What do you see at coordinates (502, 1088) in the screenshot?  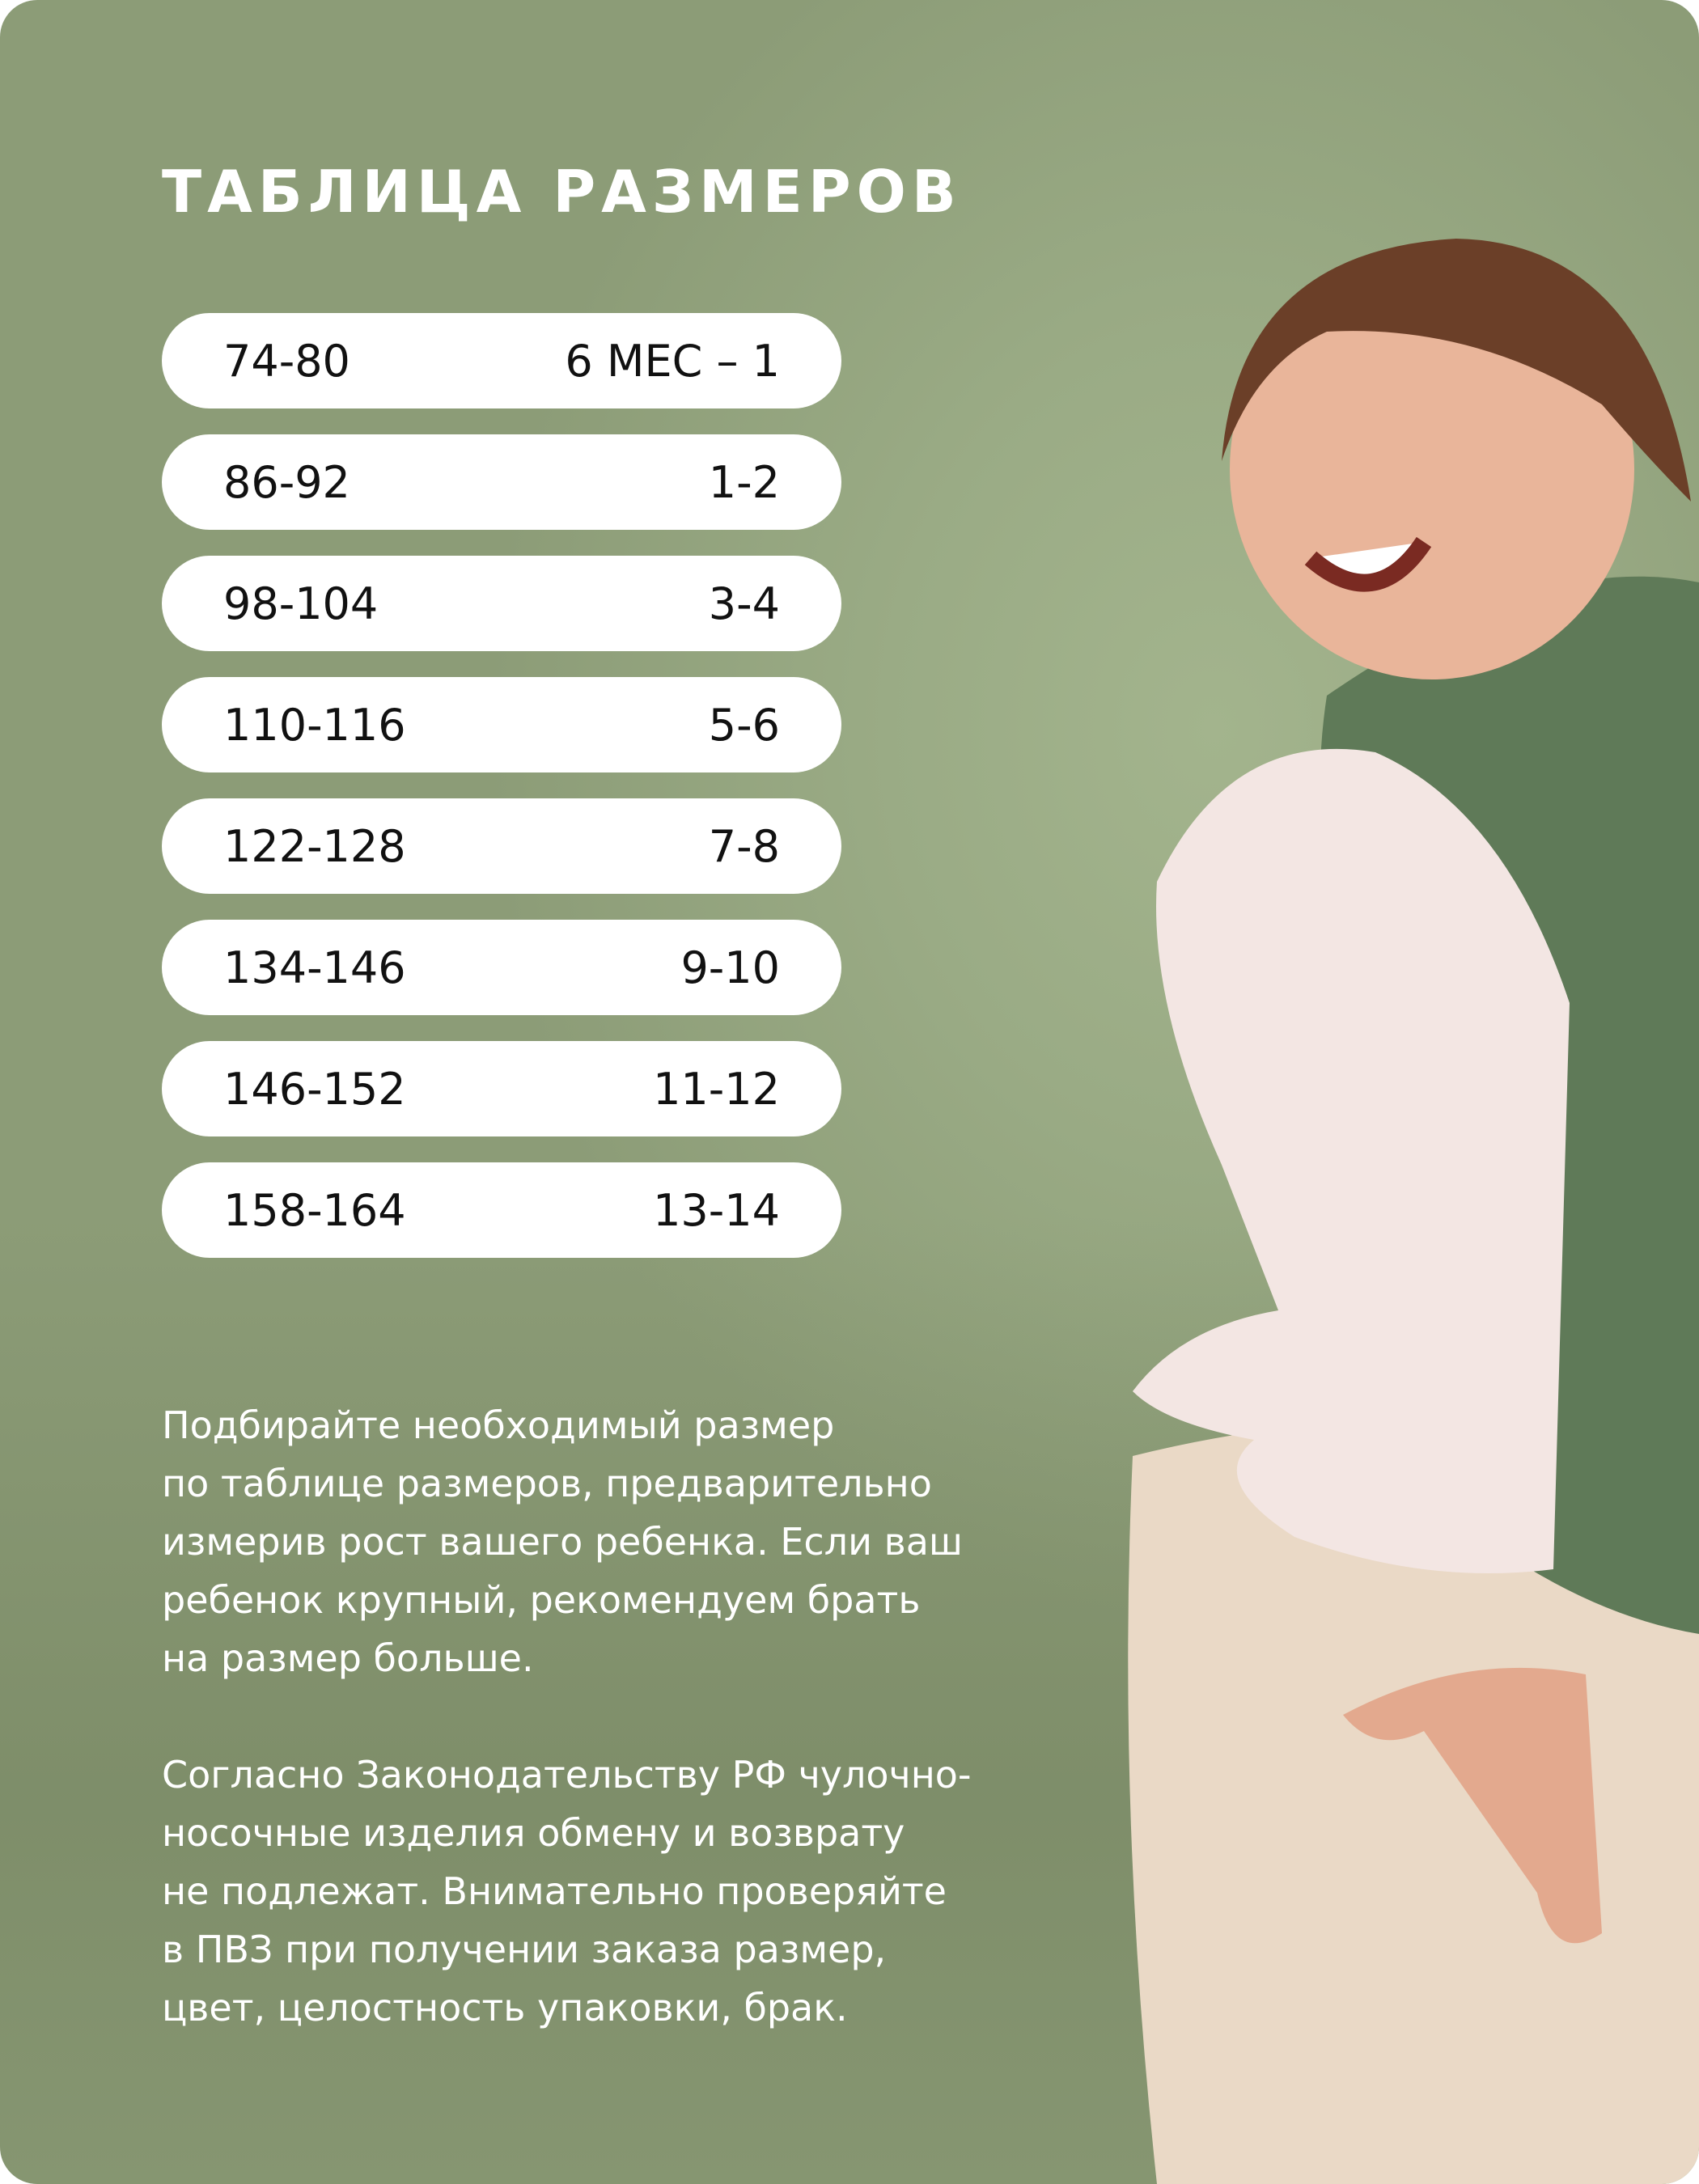 I see `size-row: 146-152 11-12` at bounding box center [502, 1088].